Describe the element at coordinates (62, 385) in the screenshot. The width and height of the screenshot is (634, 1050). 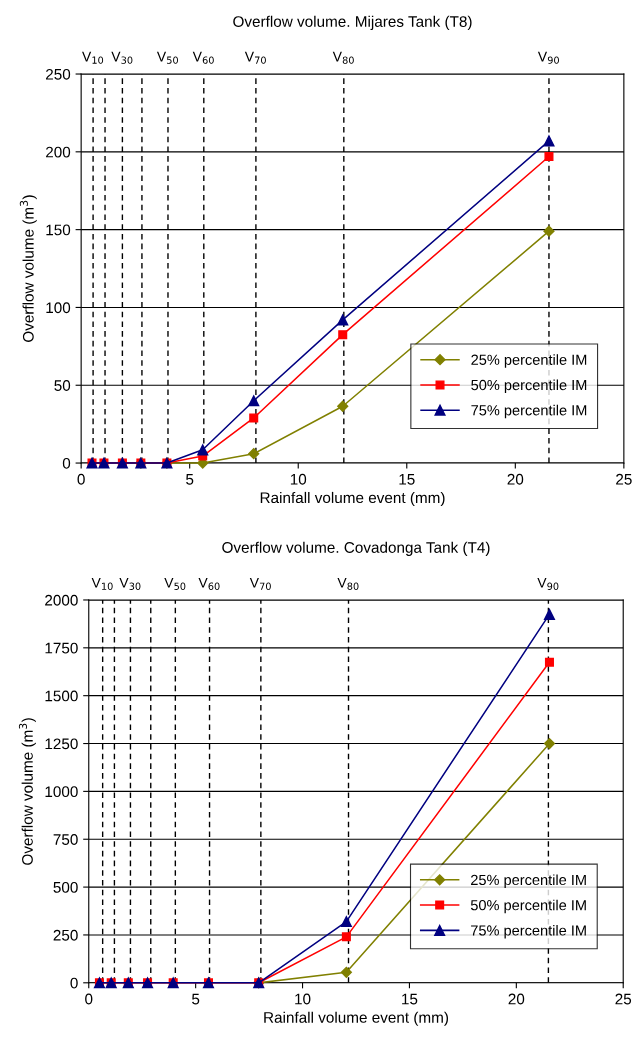
I see `y-tick-label: 50` at that location.